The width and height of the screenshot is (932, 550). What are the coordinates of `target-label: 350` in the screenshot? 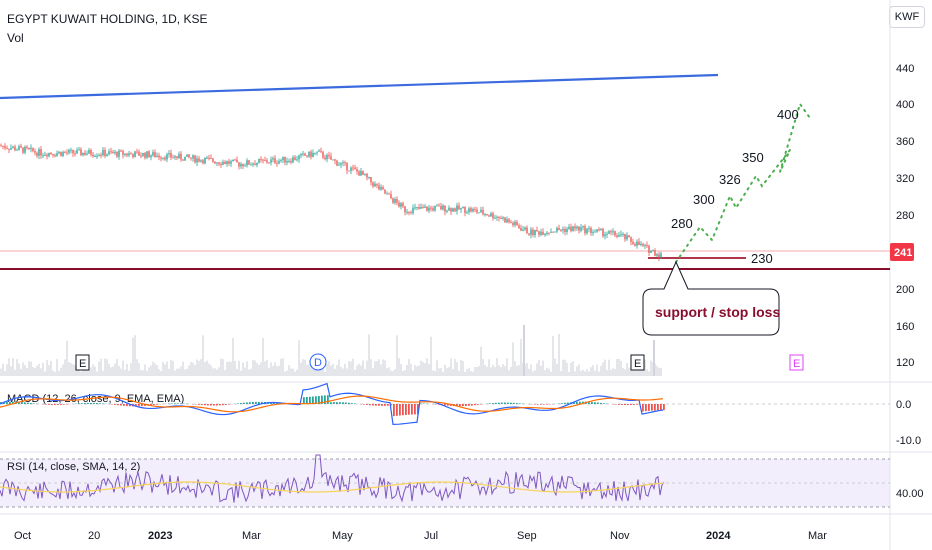 It's located at (753, 157).